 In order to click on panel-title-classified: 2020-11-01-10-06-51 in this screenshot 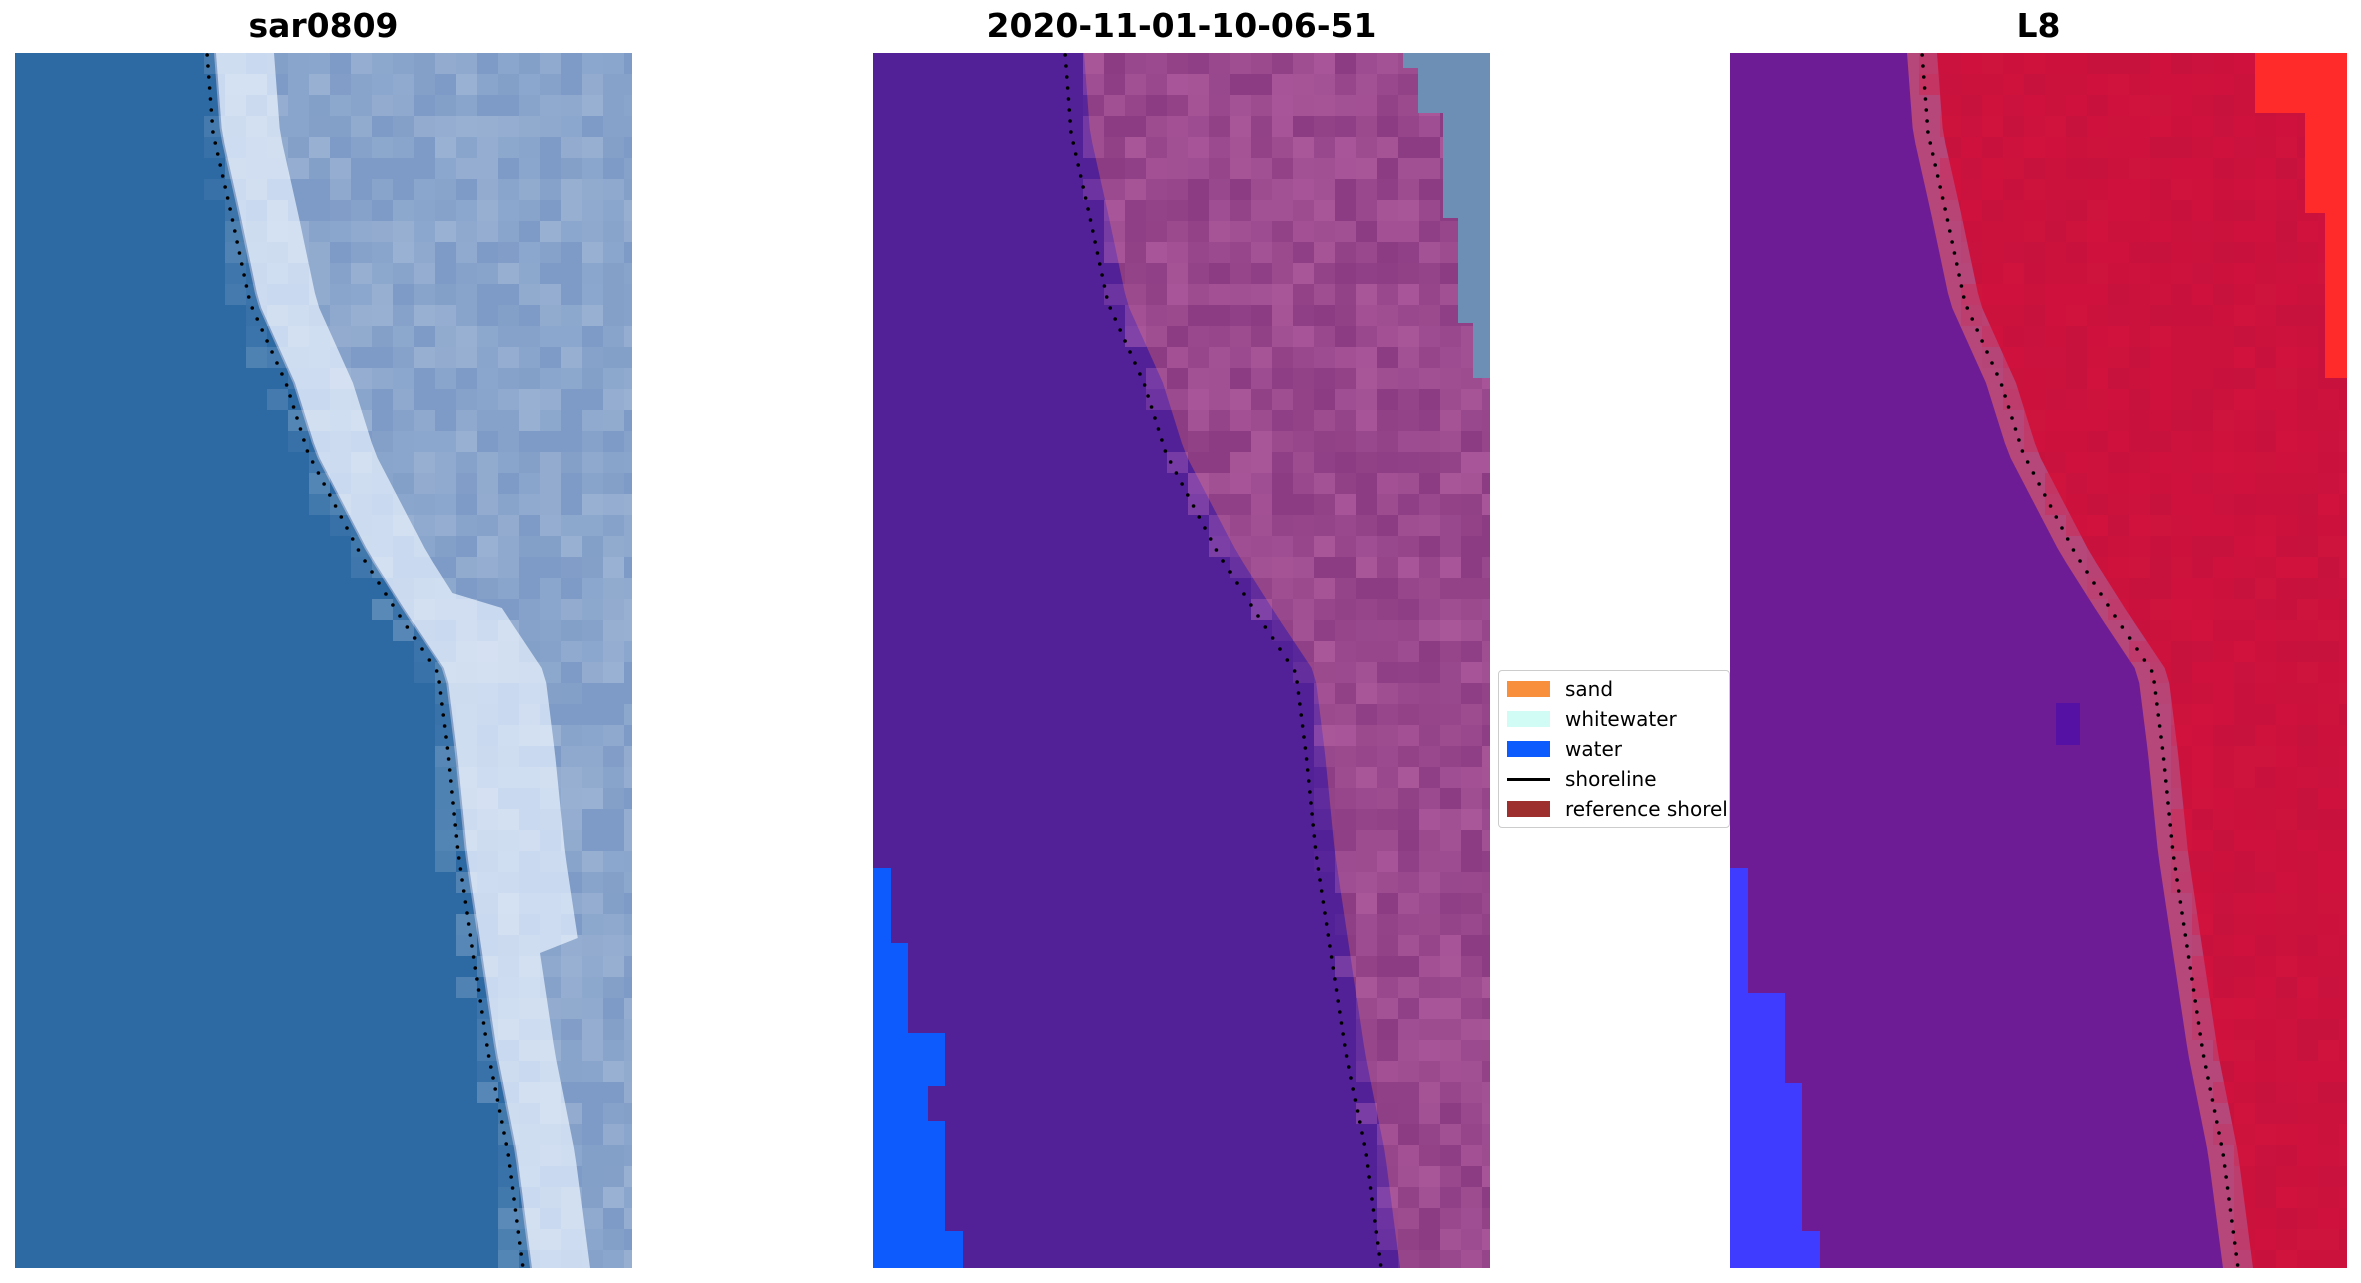, I will do `click(1181, 25)`.